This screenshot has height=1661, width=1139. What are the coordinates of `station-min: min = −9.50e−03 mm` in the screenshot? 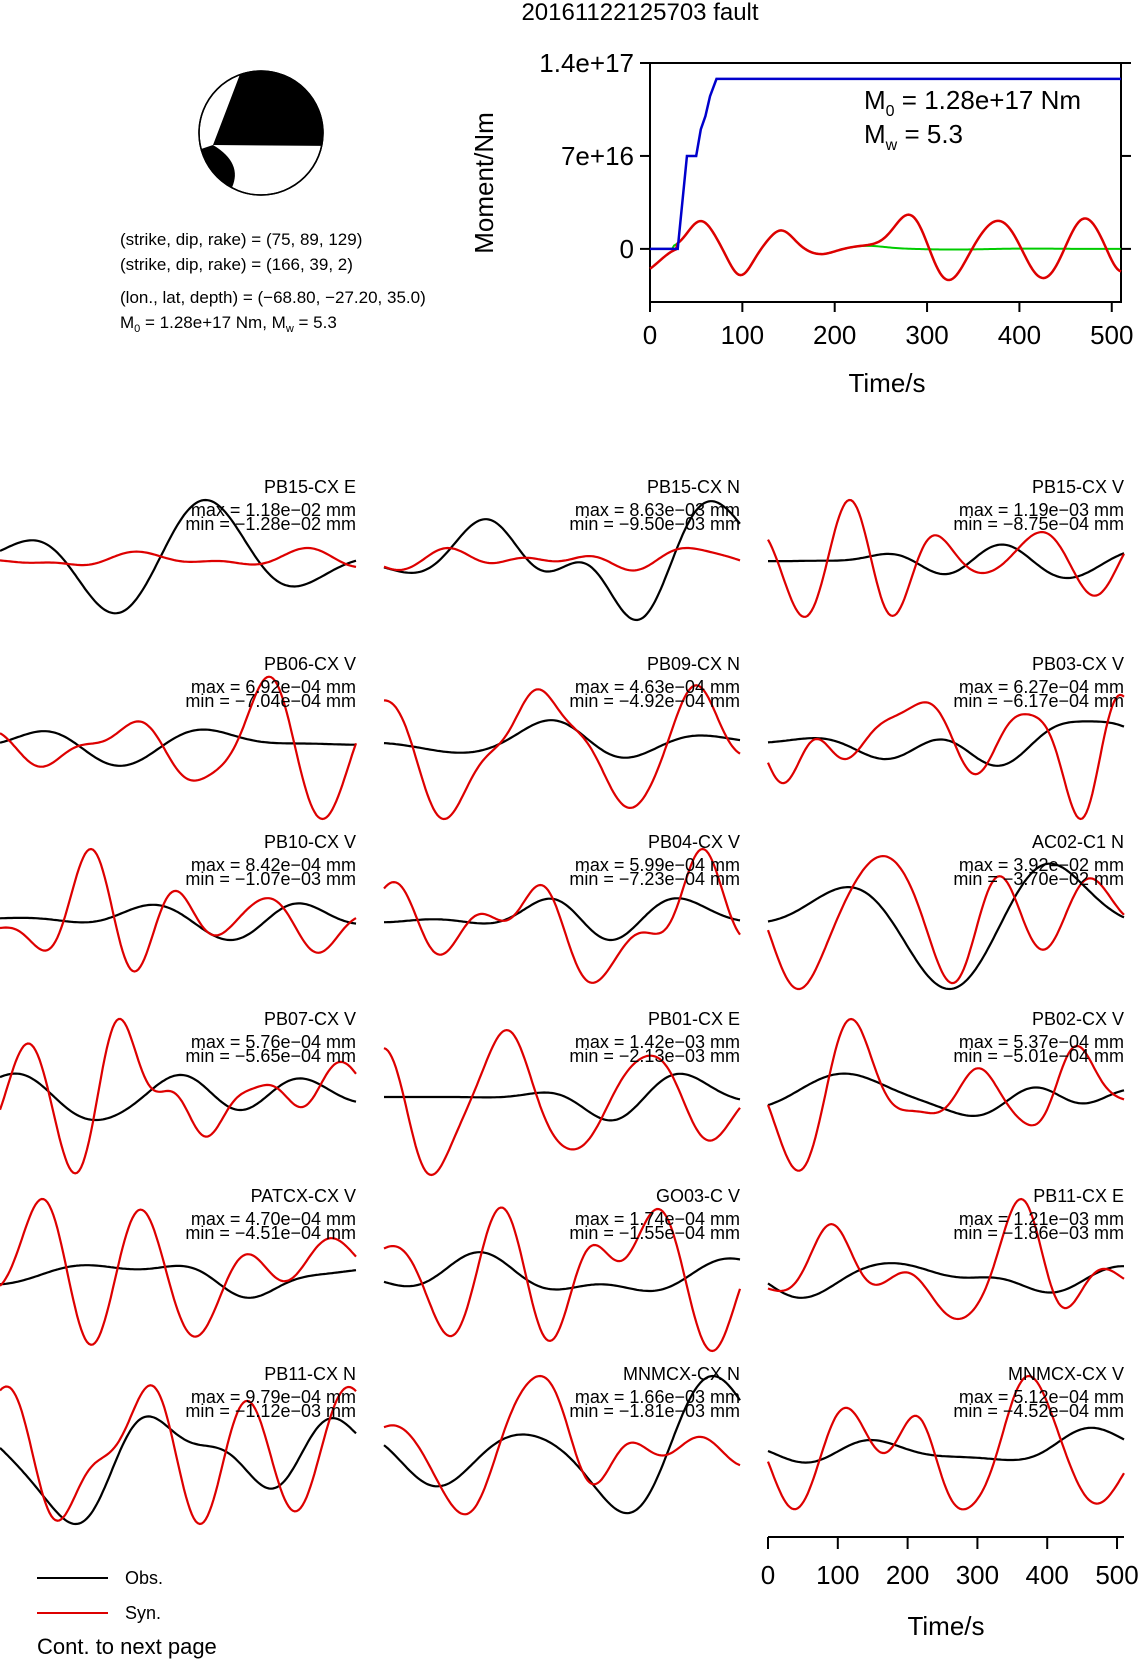 It's located at (654, 524).